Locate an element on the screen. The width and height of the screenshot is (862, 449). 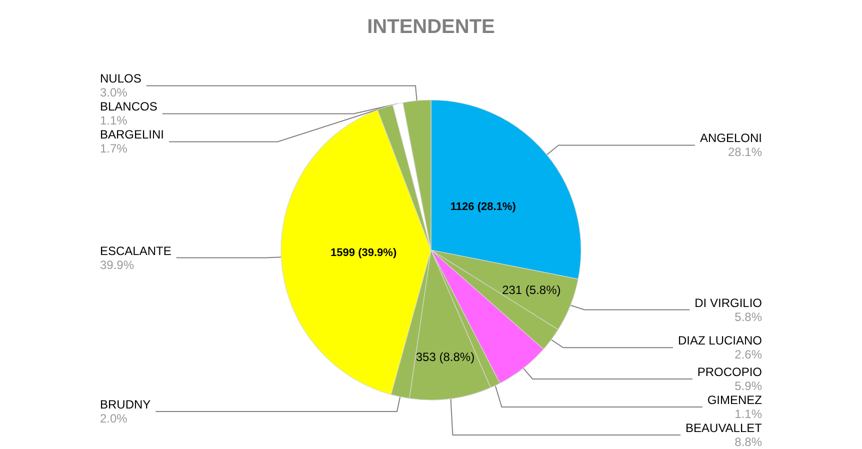
slice-label: BEAUVALLET is located at coordinates (724, 428).